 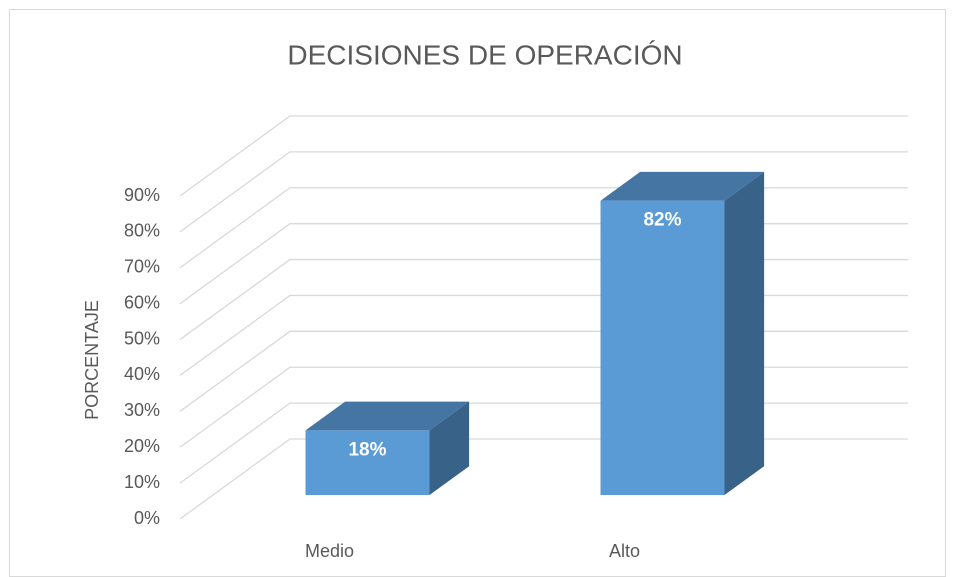 I want to click on chart-title: DECISIONES DE OPERACIÓN, so click(x=484, y=54).